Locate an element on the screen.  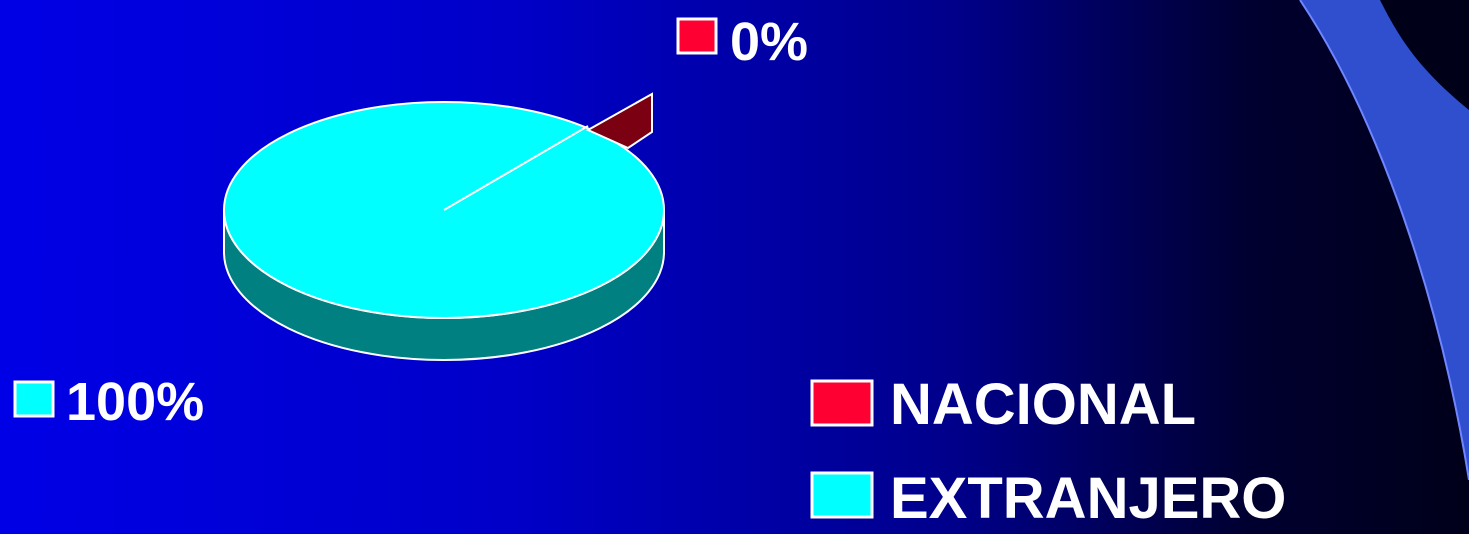
data-label-extranjero: 100% is located at coordinates (108, 402).